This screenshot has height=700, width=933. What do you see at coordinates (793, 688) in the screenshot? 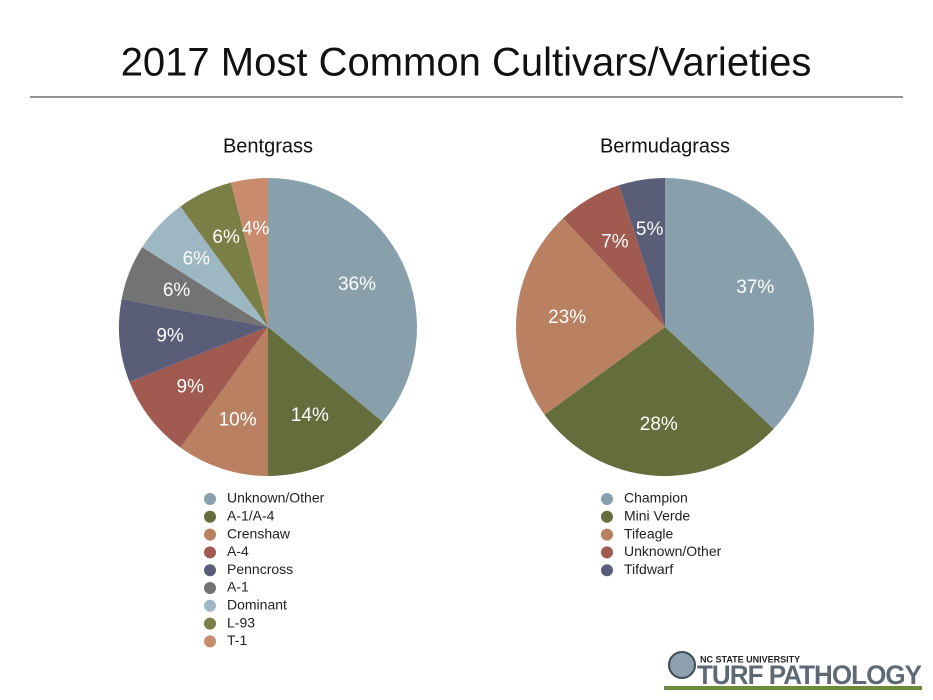
I see `logo-grass` at bounding box center [793, 688].